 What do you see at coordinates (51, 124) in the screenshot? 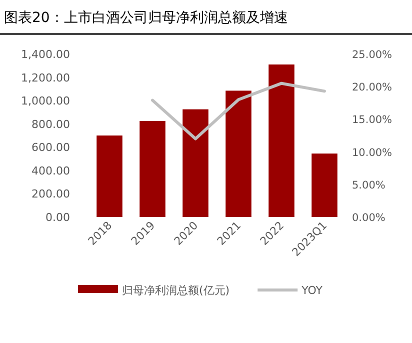
I see `y-tick-label: 800.00` at bounding box center [51, 124].